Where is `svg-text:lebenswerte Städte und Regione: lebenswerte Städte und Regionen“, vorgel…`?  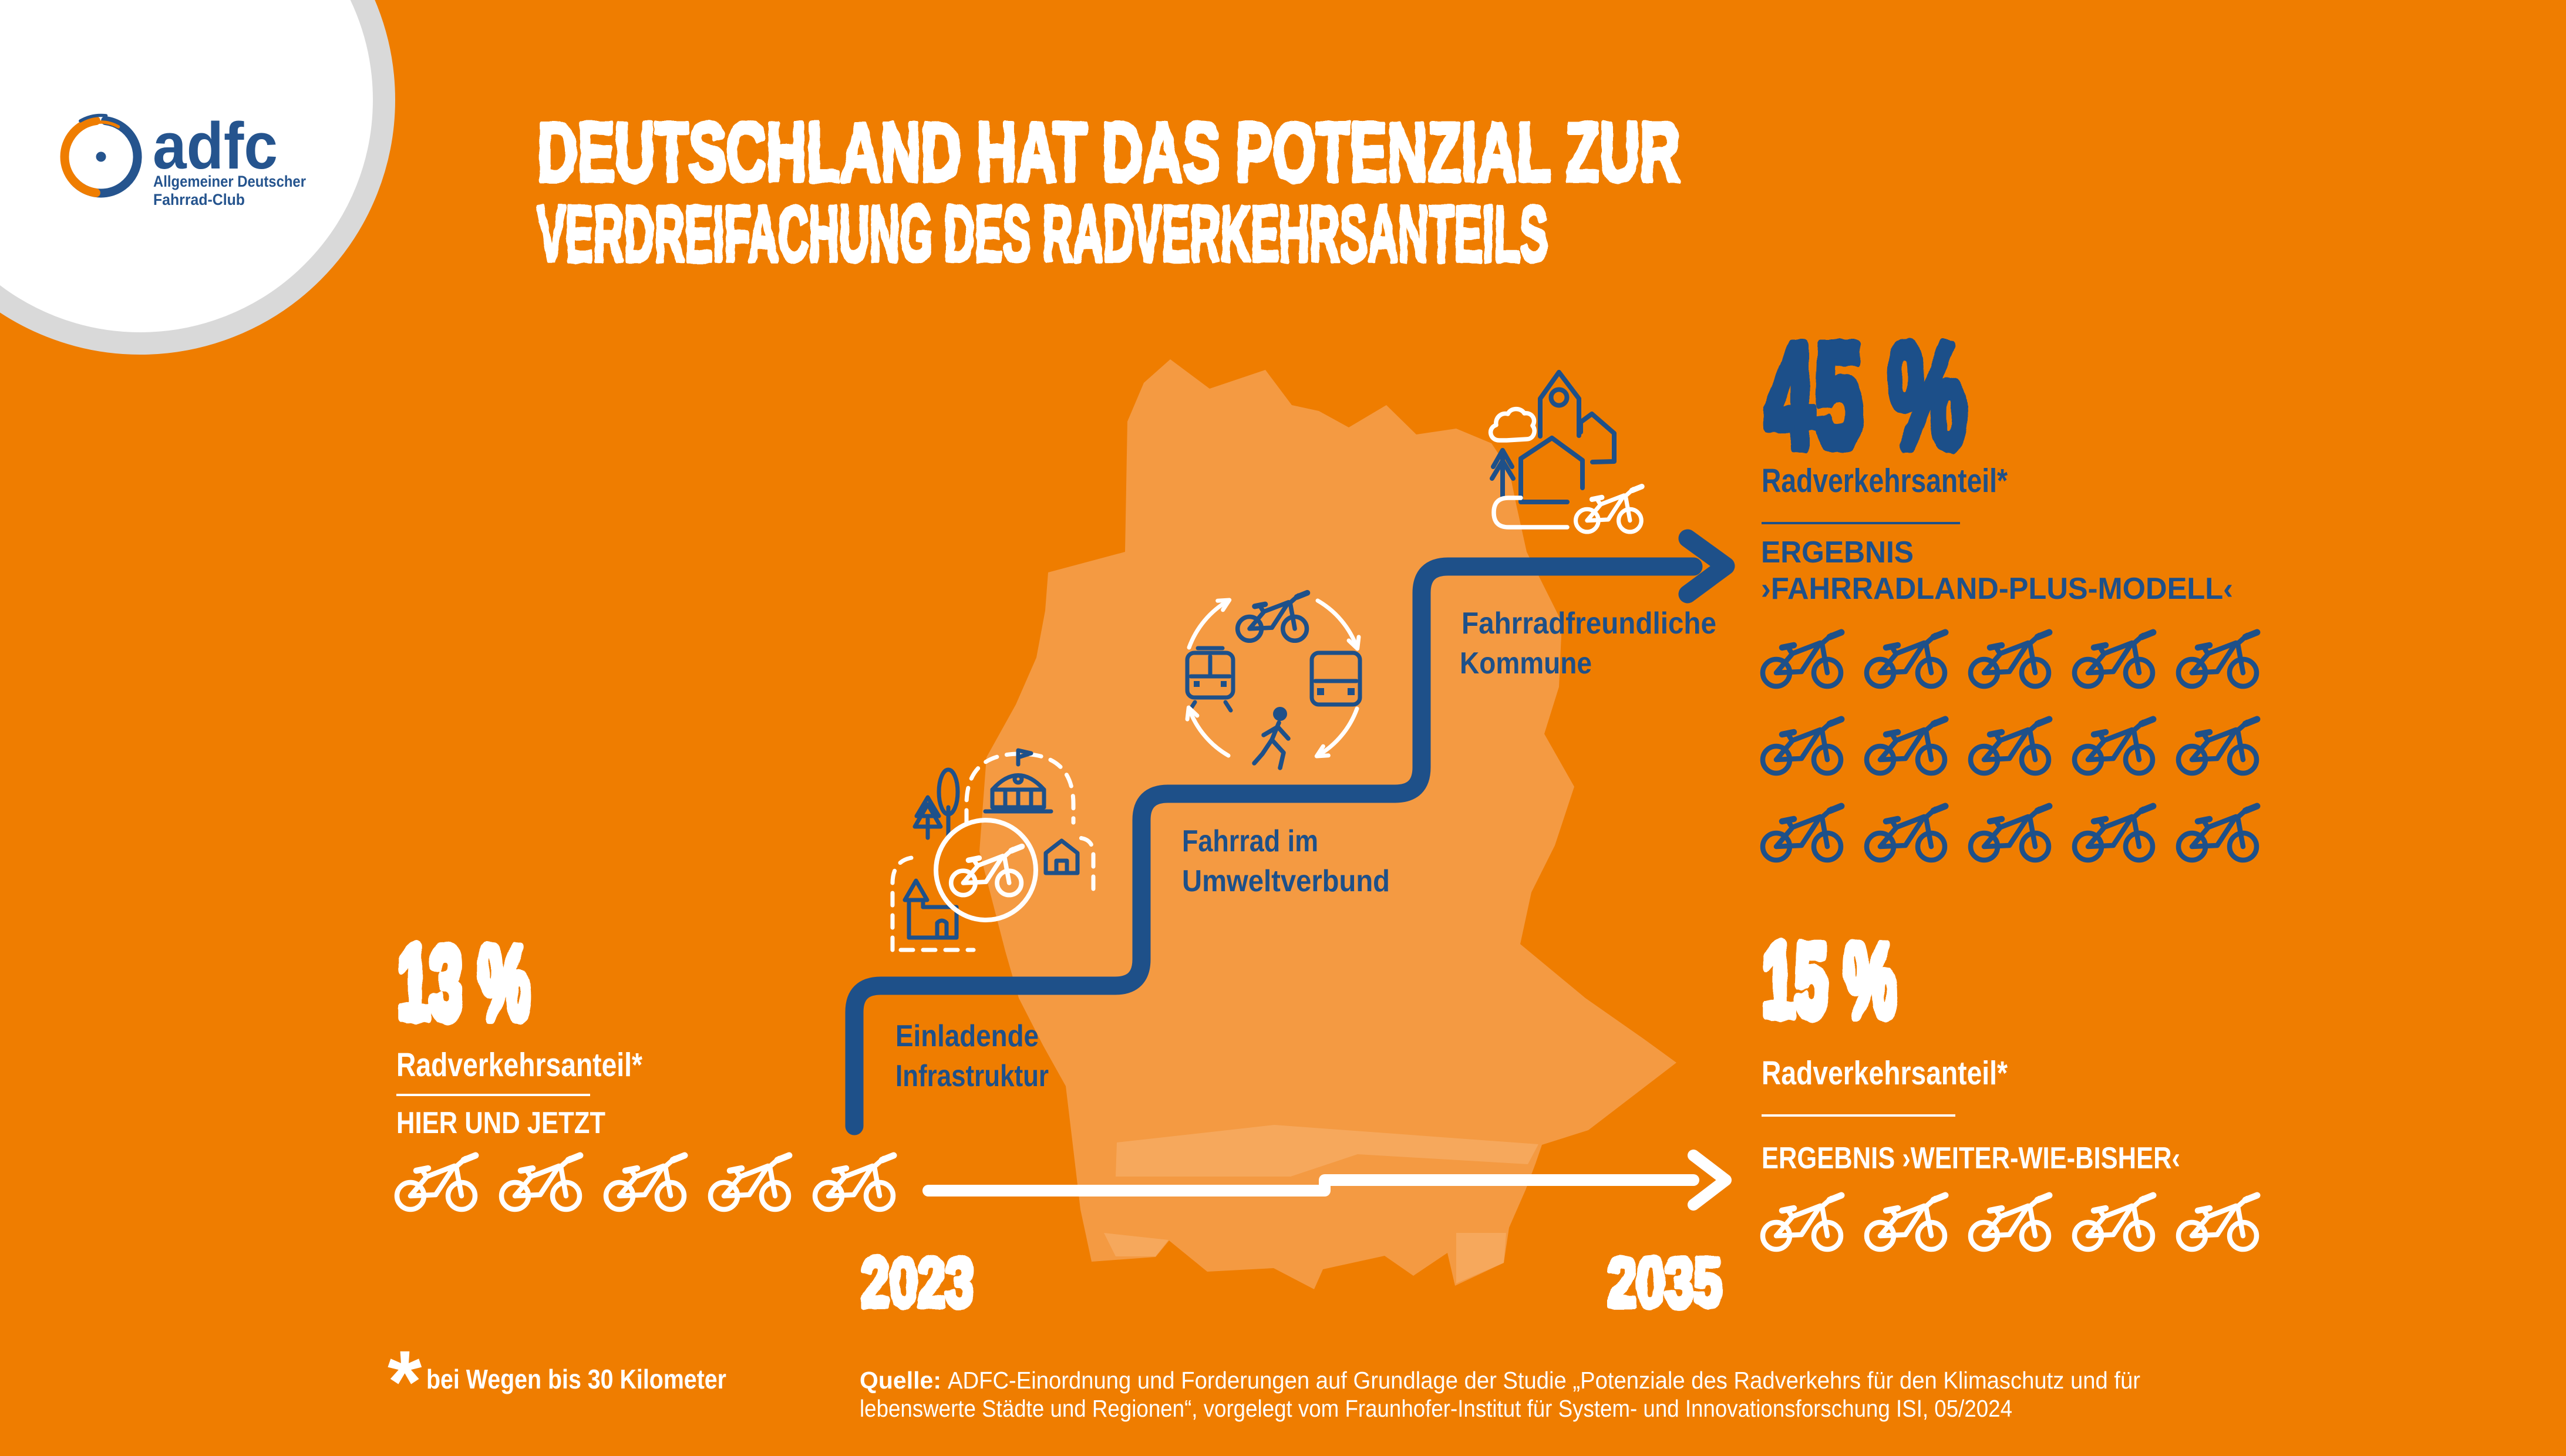 svg-text:lebenswerte Städte und Regione: lebenswerte Städte und Regionen“, vorgel… is located at coordinates (1436, 1408).